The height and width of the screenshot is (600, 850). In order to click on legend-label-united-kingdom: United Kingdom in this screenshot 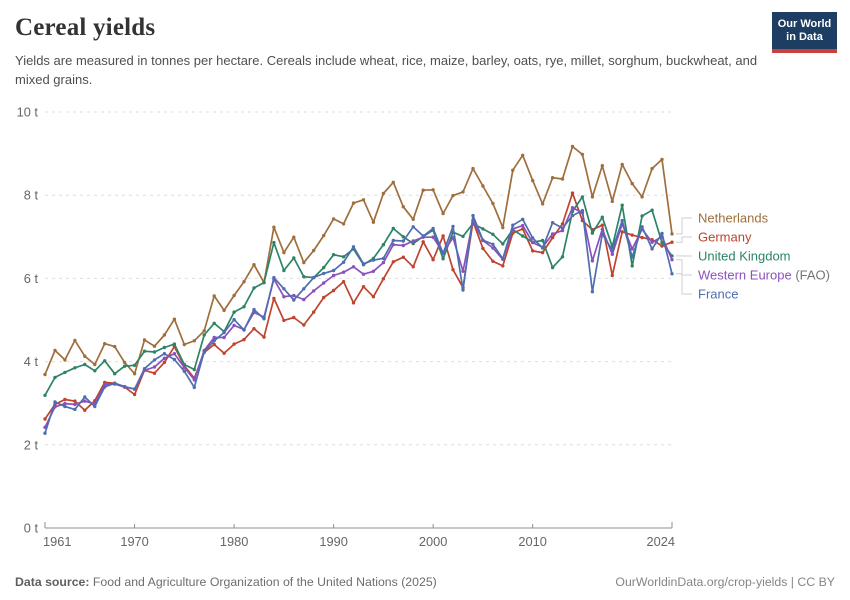, I will do `click(744, 256)`.